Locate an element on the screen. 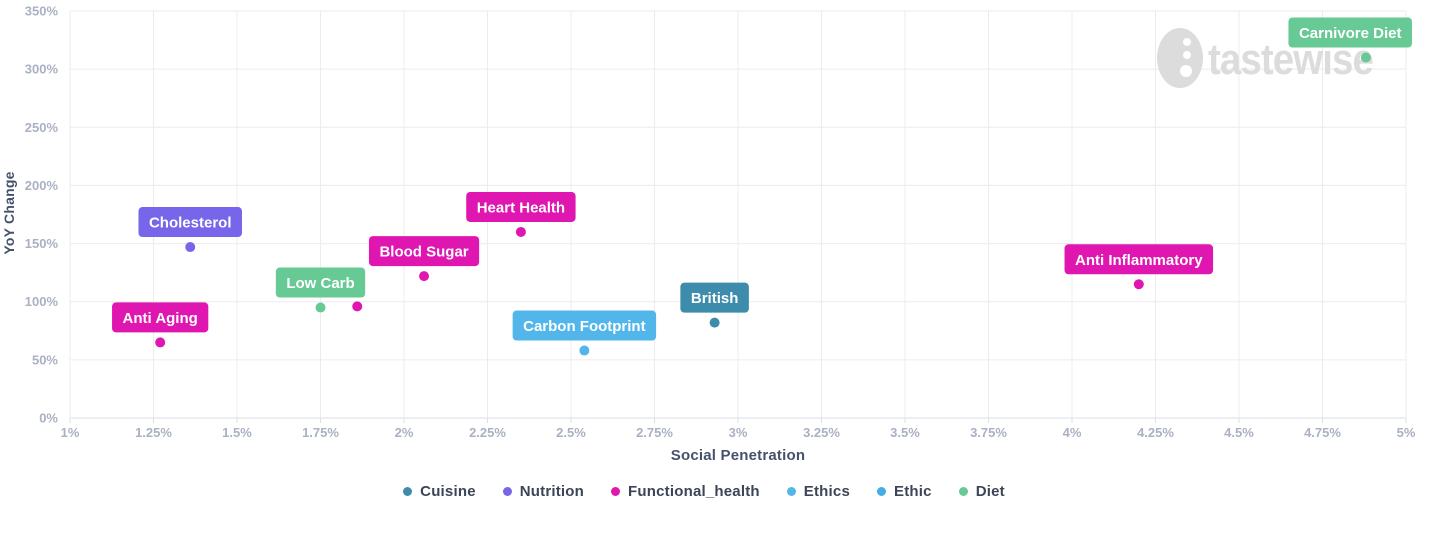 This screenshot has height=533, width=1430. point-label-text: Carnivore Diet is located at coordinates (1350, 33).